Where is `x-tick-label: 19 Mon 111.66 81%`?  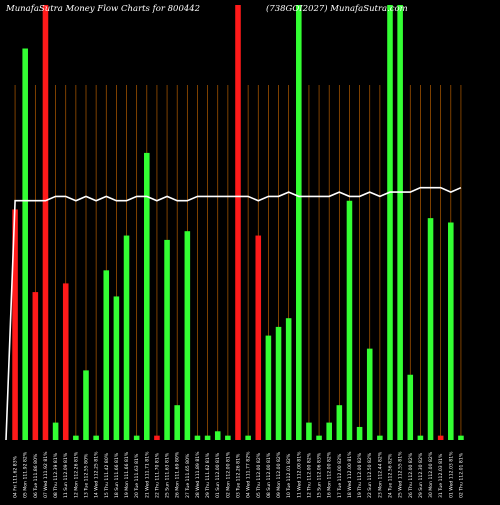
x-tick-label: 19 Mon 111.66 81% is located at coordinates (127, 474).